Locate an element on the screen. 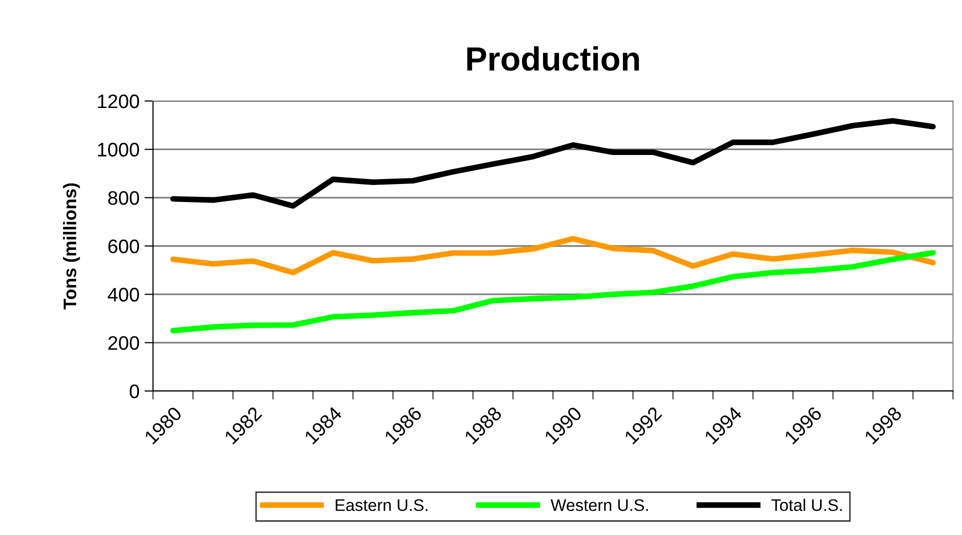 The width and height of the screenshot is (962, 535). y-tick-label: 800 is located at coordinates (124, 198).